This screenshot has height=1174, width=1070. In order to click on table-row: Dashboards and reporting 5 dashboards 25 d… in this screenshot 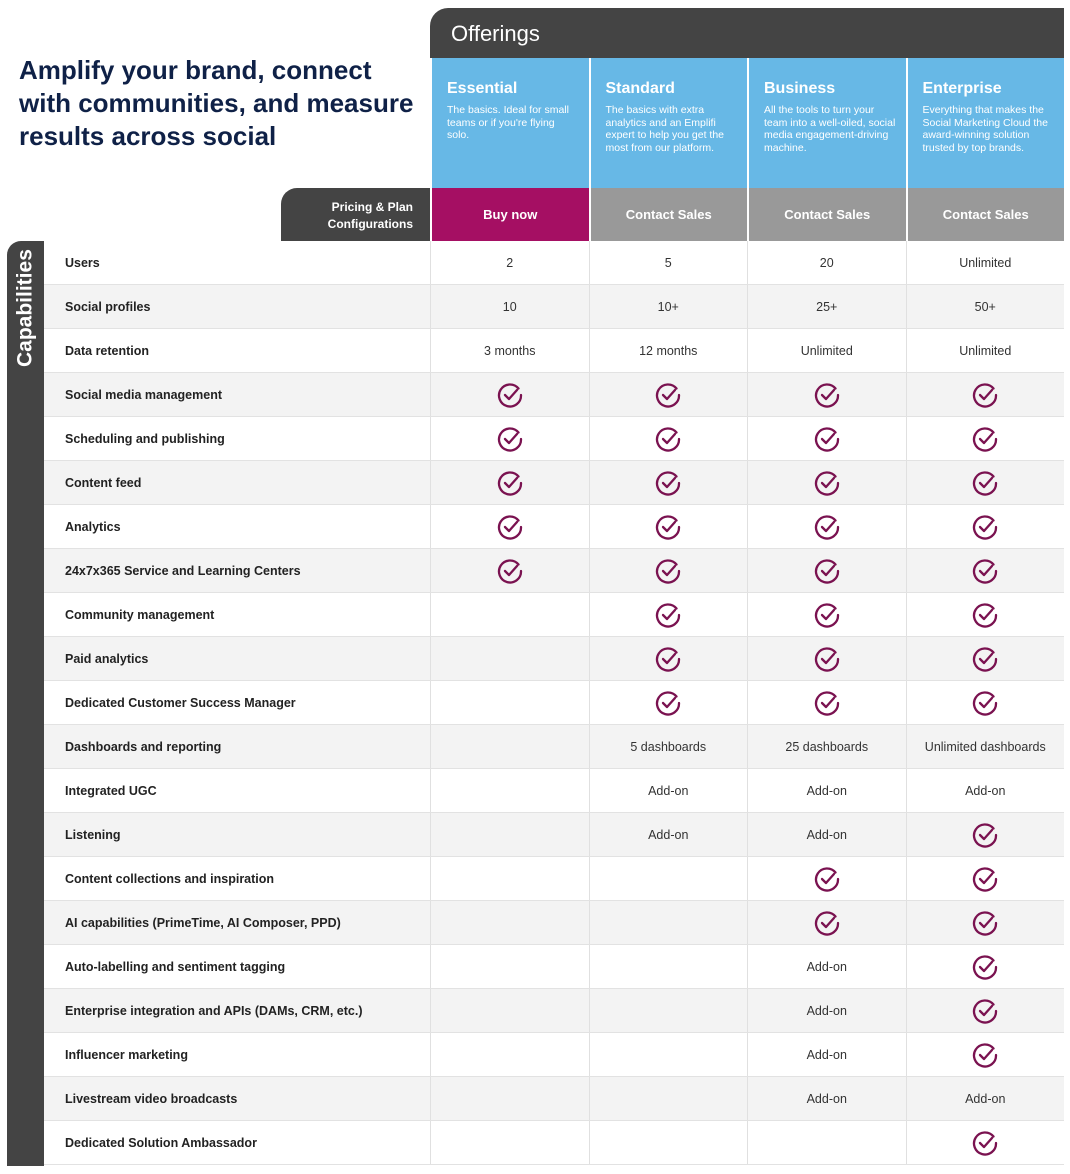, I will do `click(554, 747)`.